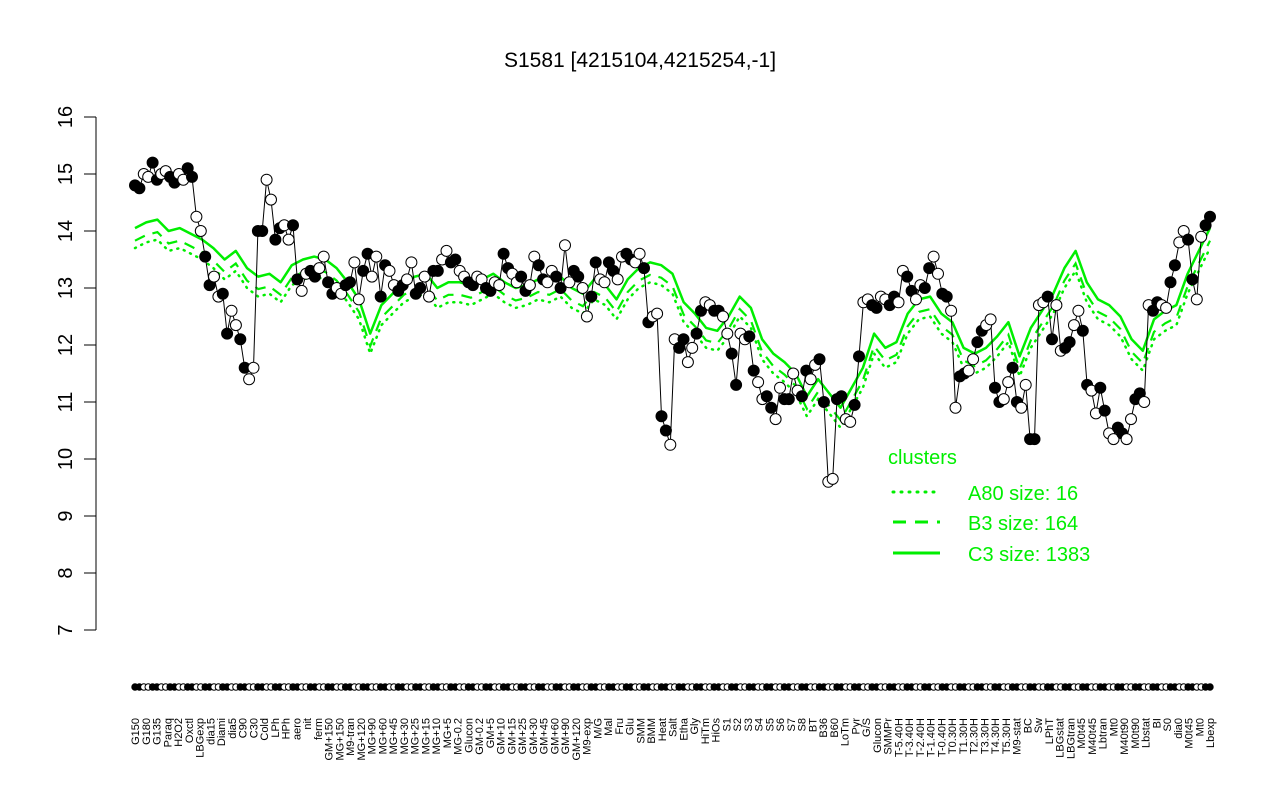 The width and height of the screenshot is (1280, 805). What do you see at coordinates (330, 739) in the screenshot?
I see `x-tick-label: GM+150` at bounding box center [330, 739].